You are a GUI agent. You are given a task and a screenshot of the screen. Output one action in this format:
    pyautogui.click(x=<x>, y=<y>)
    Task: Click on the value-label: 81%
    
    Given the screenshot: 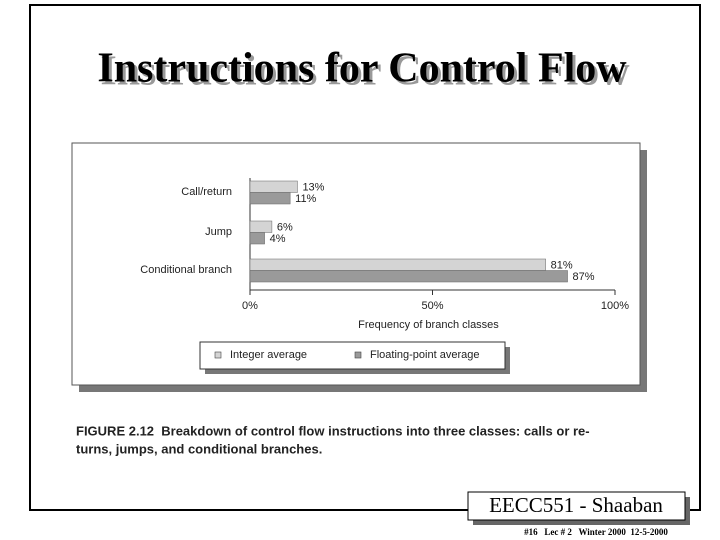 What is the action you would take?
    pyautogui.click(x=562, y=266)
    